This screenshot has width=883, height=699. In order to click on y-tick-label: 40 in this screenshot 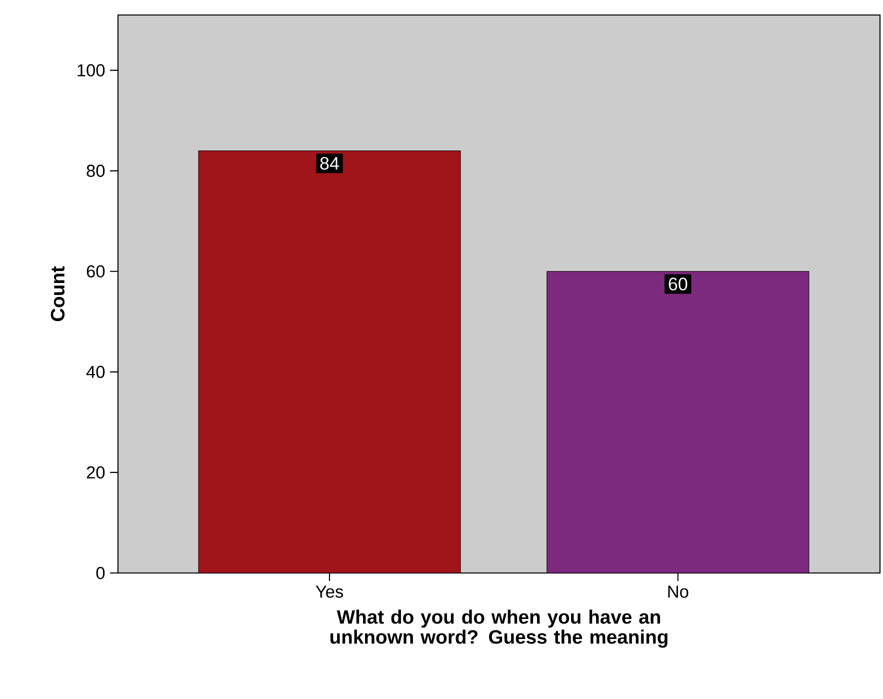, I will do `click(95, 372)`.